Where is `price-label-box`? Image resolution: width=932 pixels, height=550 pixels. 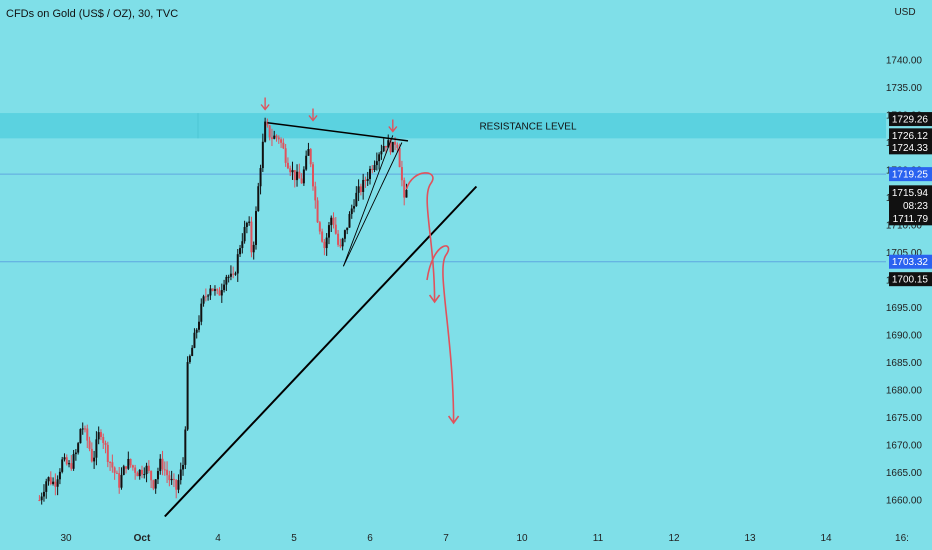
price-label-box is located at coordinates (910, 135).